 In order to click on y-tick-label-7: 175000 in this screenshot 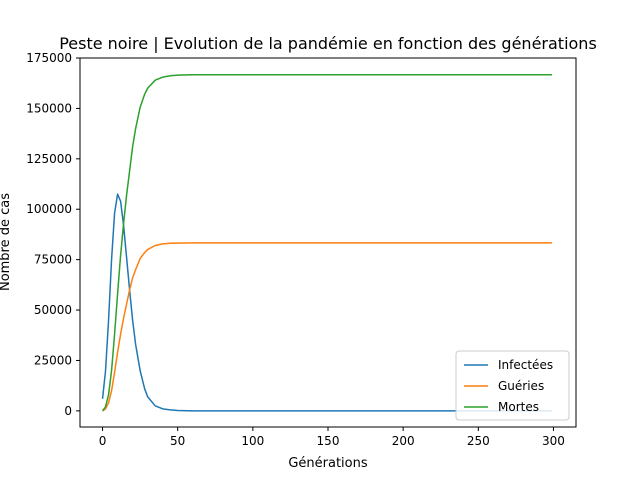, I will do `click(49, 58)`.